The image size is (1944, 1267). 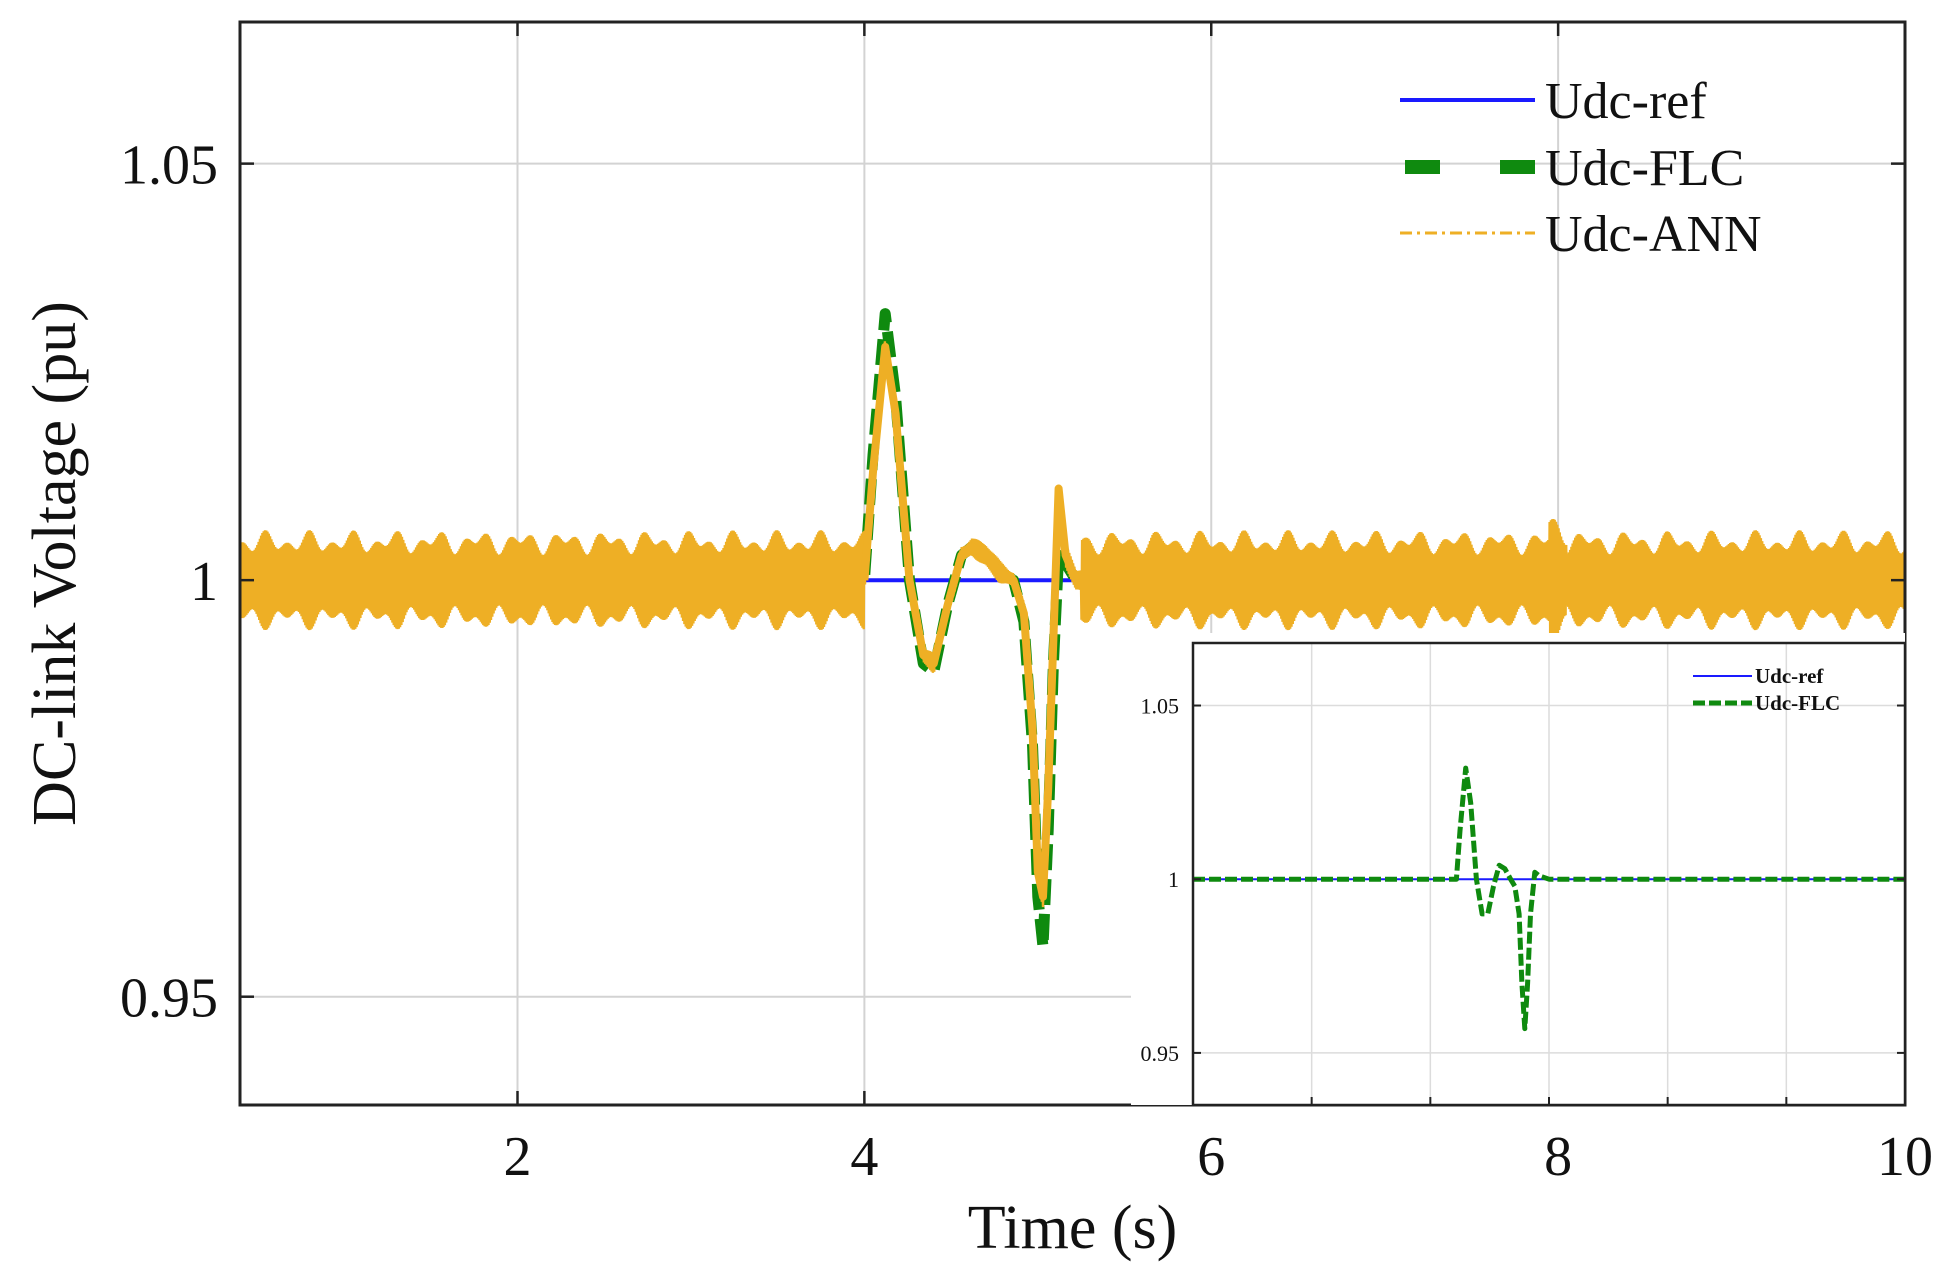 I want to click on legend-label-udc-ref: Udc-ref, so click(x=1626, y=101).